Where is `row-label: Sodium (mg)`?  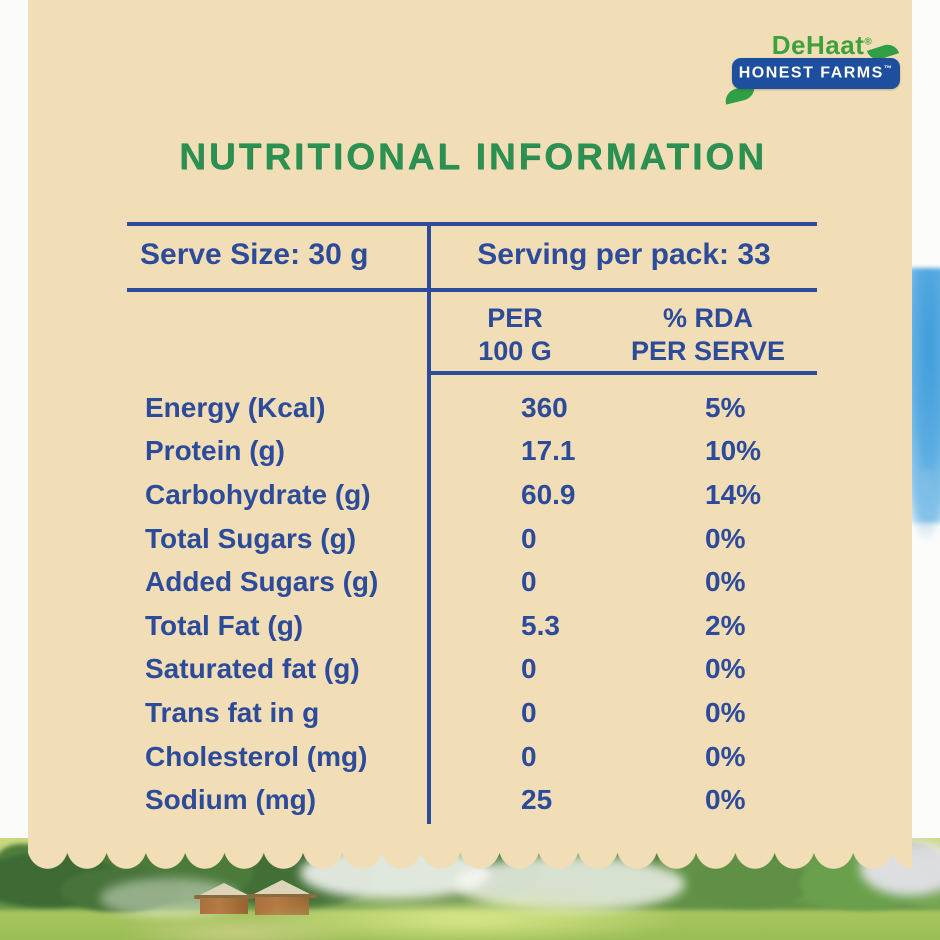 row-label: Sodium (mg) is located at coordinates (231, 800).